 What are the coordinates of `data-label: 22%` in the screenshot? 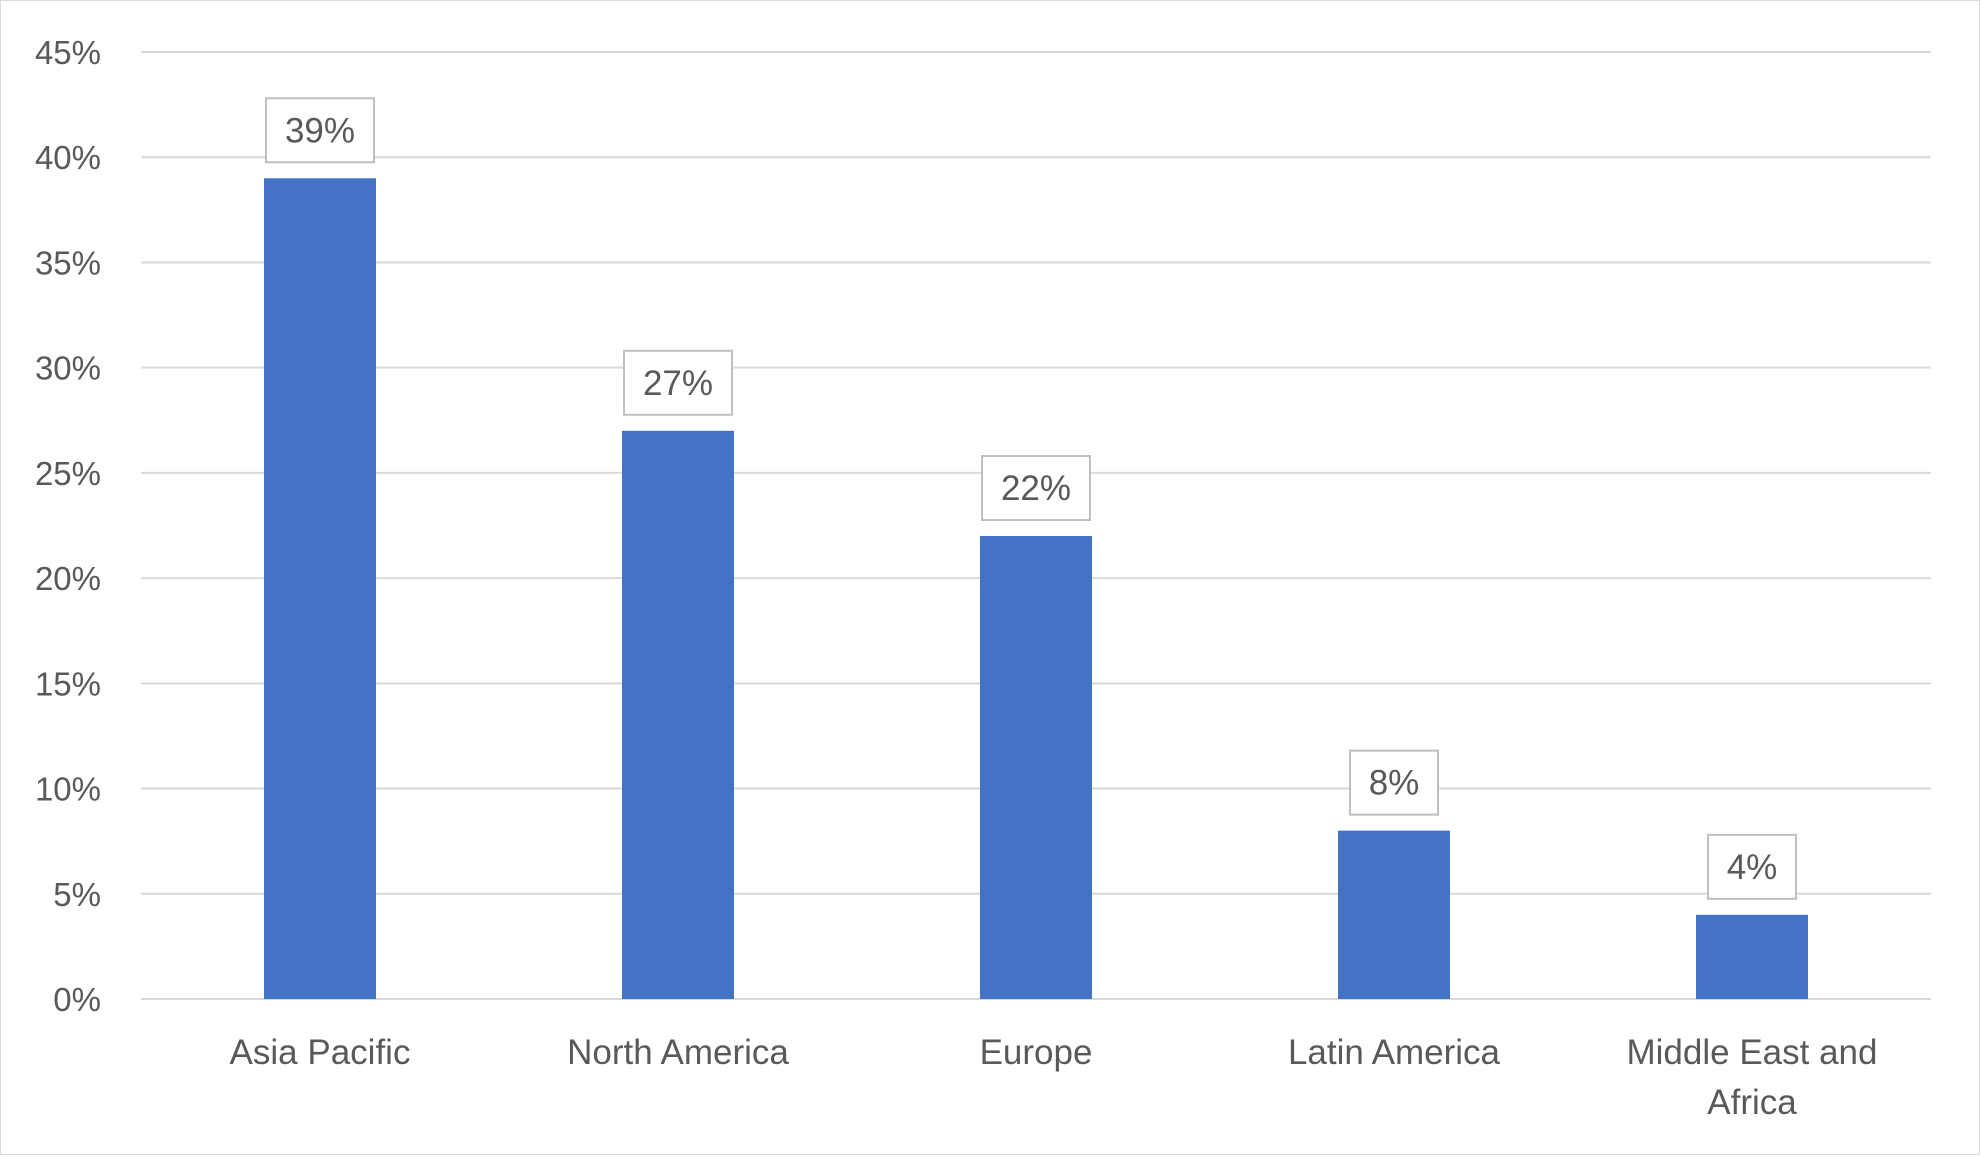 It's located at (1036, 488).